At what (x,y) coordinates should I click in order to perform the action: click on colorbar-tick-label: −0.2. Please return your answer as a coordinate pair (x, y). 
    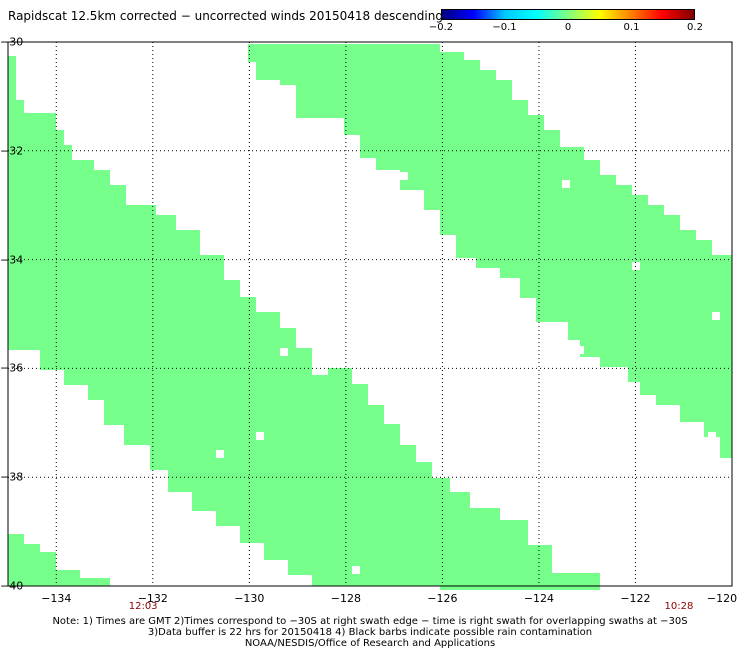
    Looking at the image, I should click on (441, 27).